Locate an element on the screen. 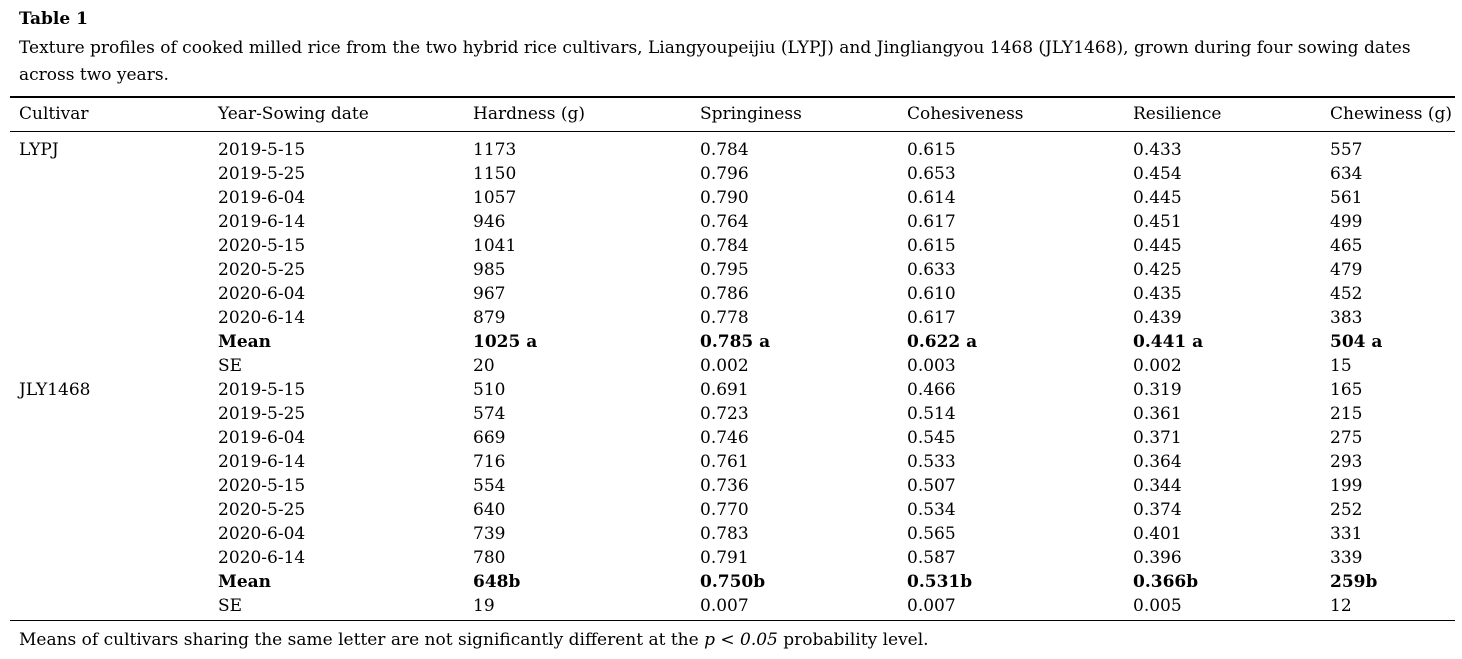  column-header: Chewiness (g) is located at coordinates (1392, 114).